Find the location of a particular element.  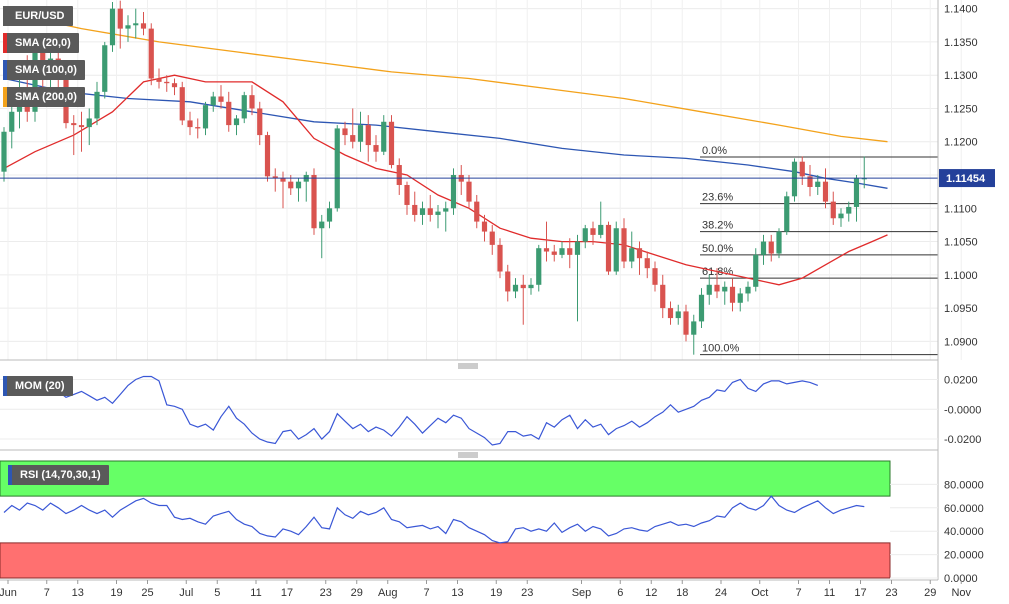

legend-symbol: EUR/USD is located at coordinates (38, 16).